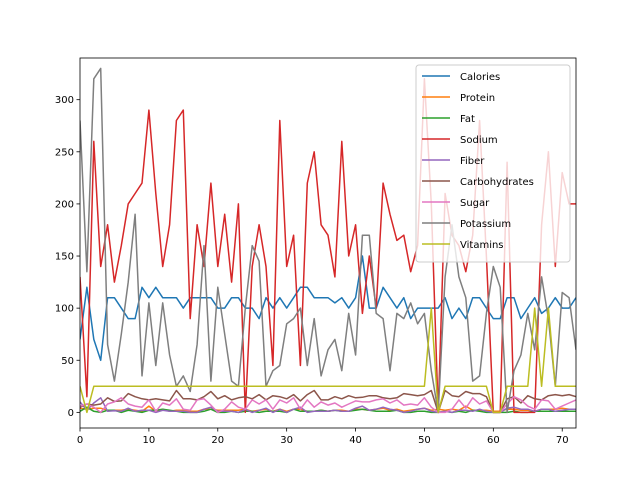  I want to click on x-tick-label: 0, so click(80, 440).